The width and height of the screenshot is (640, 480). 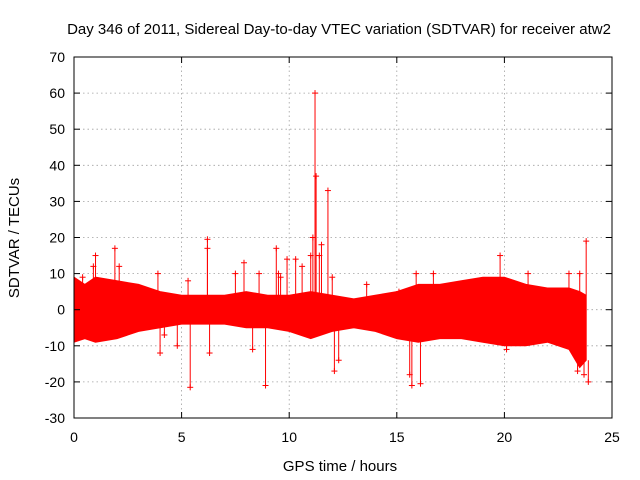 What do you see at coordinates (57, 165) in the screenshot?
I see `y-tick-label: 40` at bounding box center [57, 165].